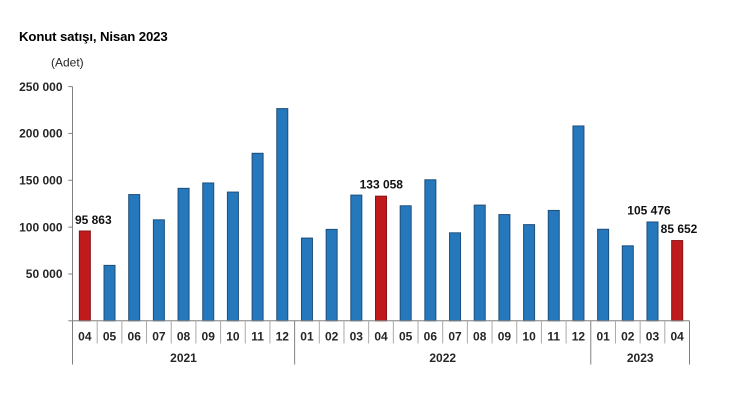 This screenshot has width=730, height=420. I want to click on svg-text: (Adet), so click(67, 63).